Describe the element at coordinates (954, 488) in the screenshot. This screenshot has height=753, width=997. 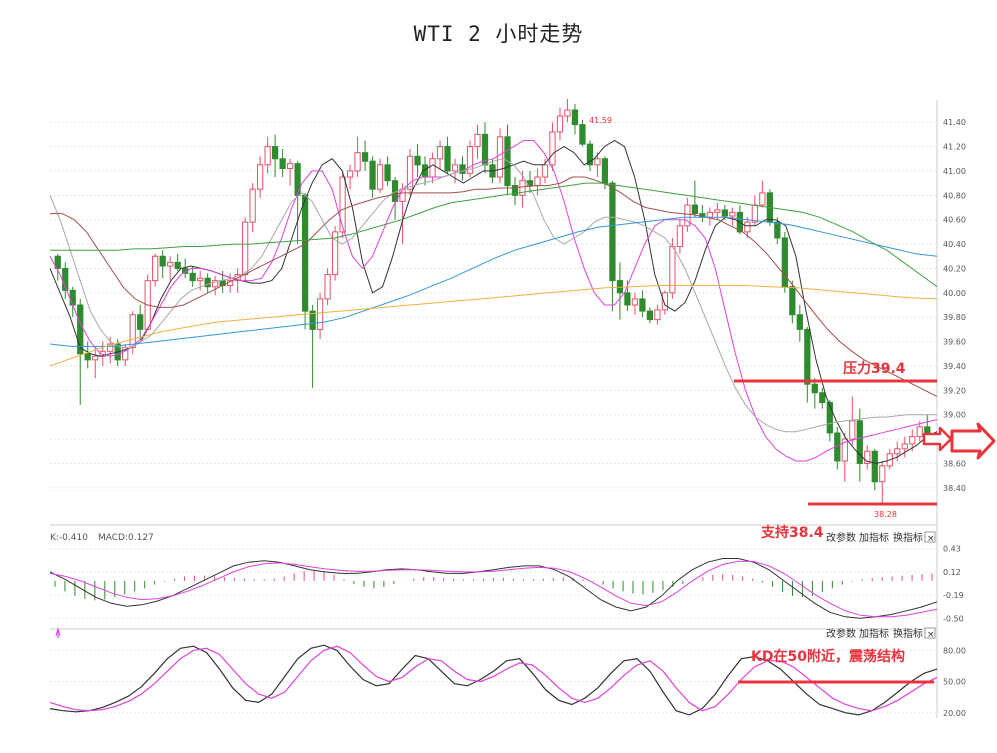
I see `price-tick-label: 38.40` at that location.